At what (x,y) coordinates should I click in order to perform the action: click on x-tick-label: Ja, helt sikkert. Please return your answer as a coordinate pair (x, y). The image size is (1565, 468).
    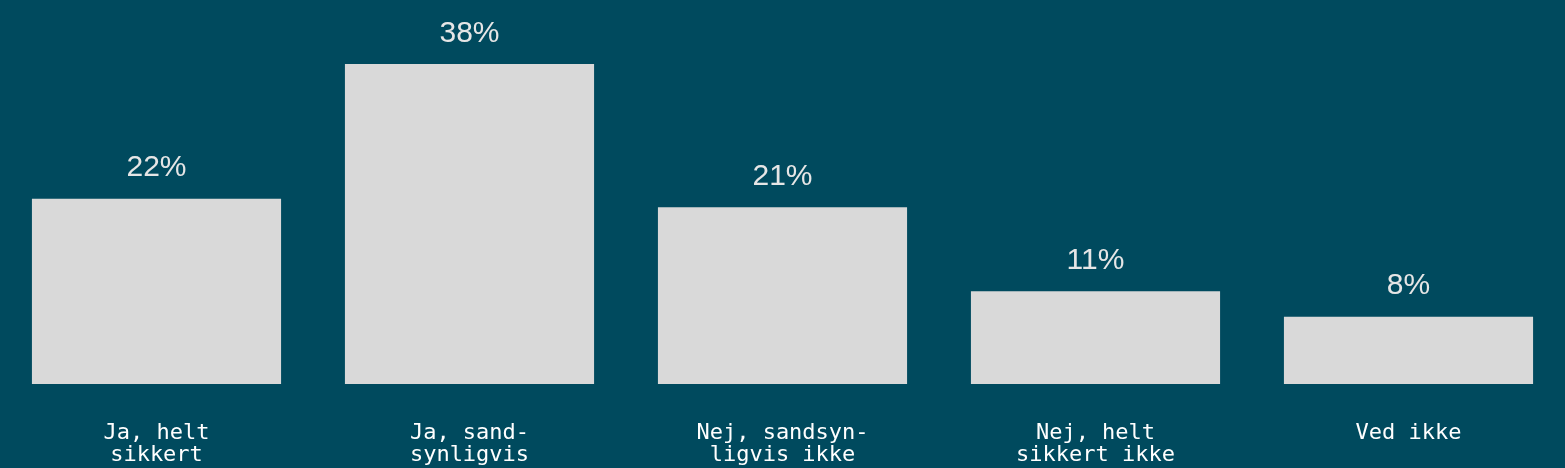
    Looking at the image, I should click on (156, 442).